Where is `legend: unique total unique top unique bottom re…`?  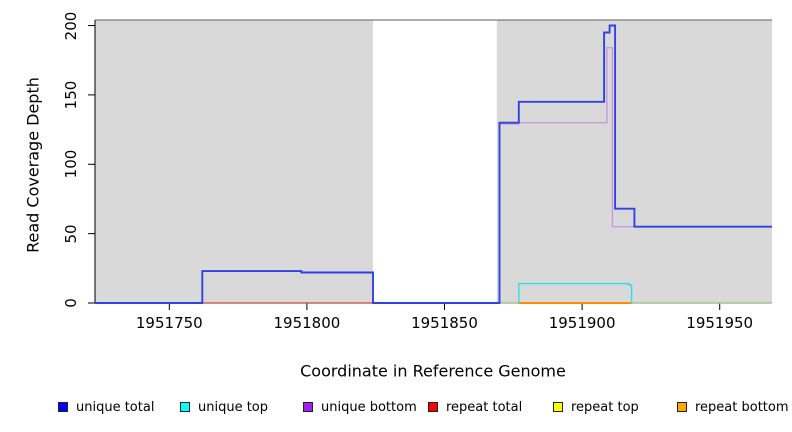
legend: unique total unique top unique bottom re… is located at coordinates (396, 409).